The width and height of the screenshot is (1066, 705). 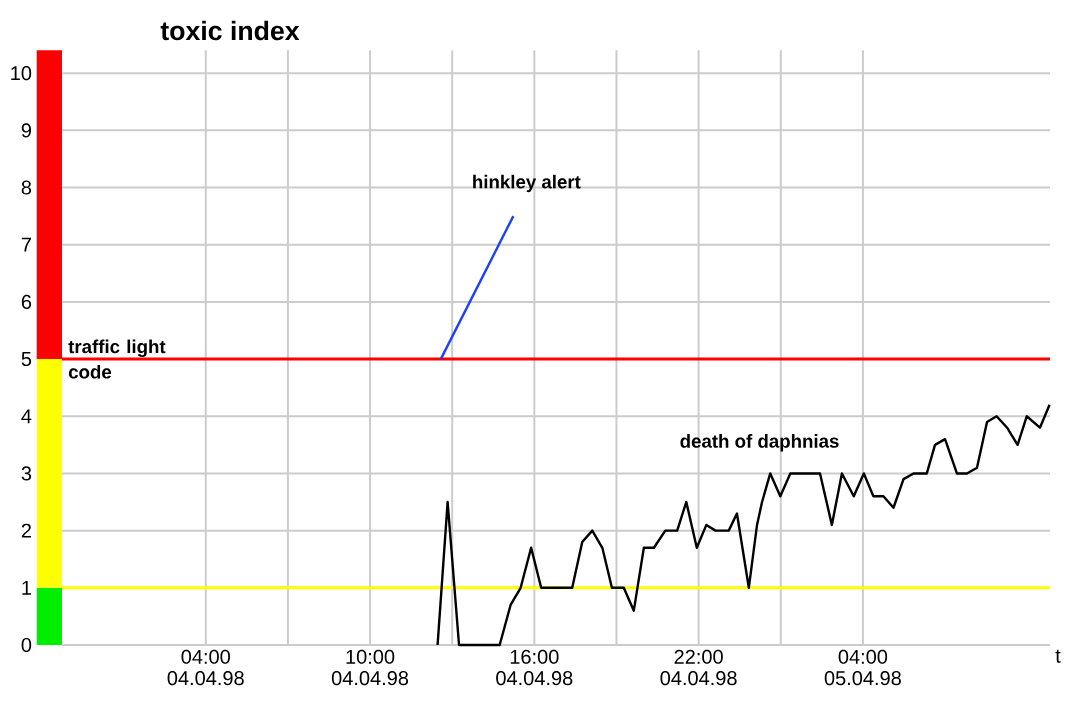 What do you see at coordinates (117, 359) in the screenshot?
I see `annotation: traffic light code` at bounding box center [117, 359].